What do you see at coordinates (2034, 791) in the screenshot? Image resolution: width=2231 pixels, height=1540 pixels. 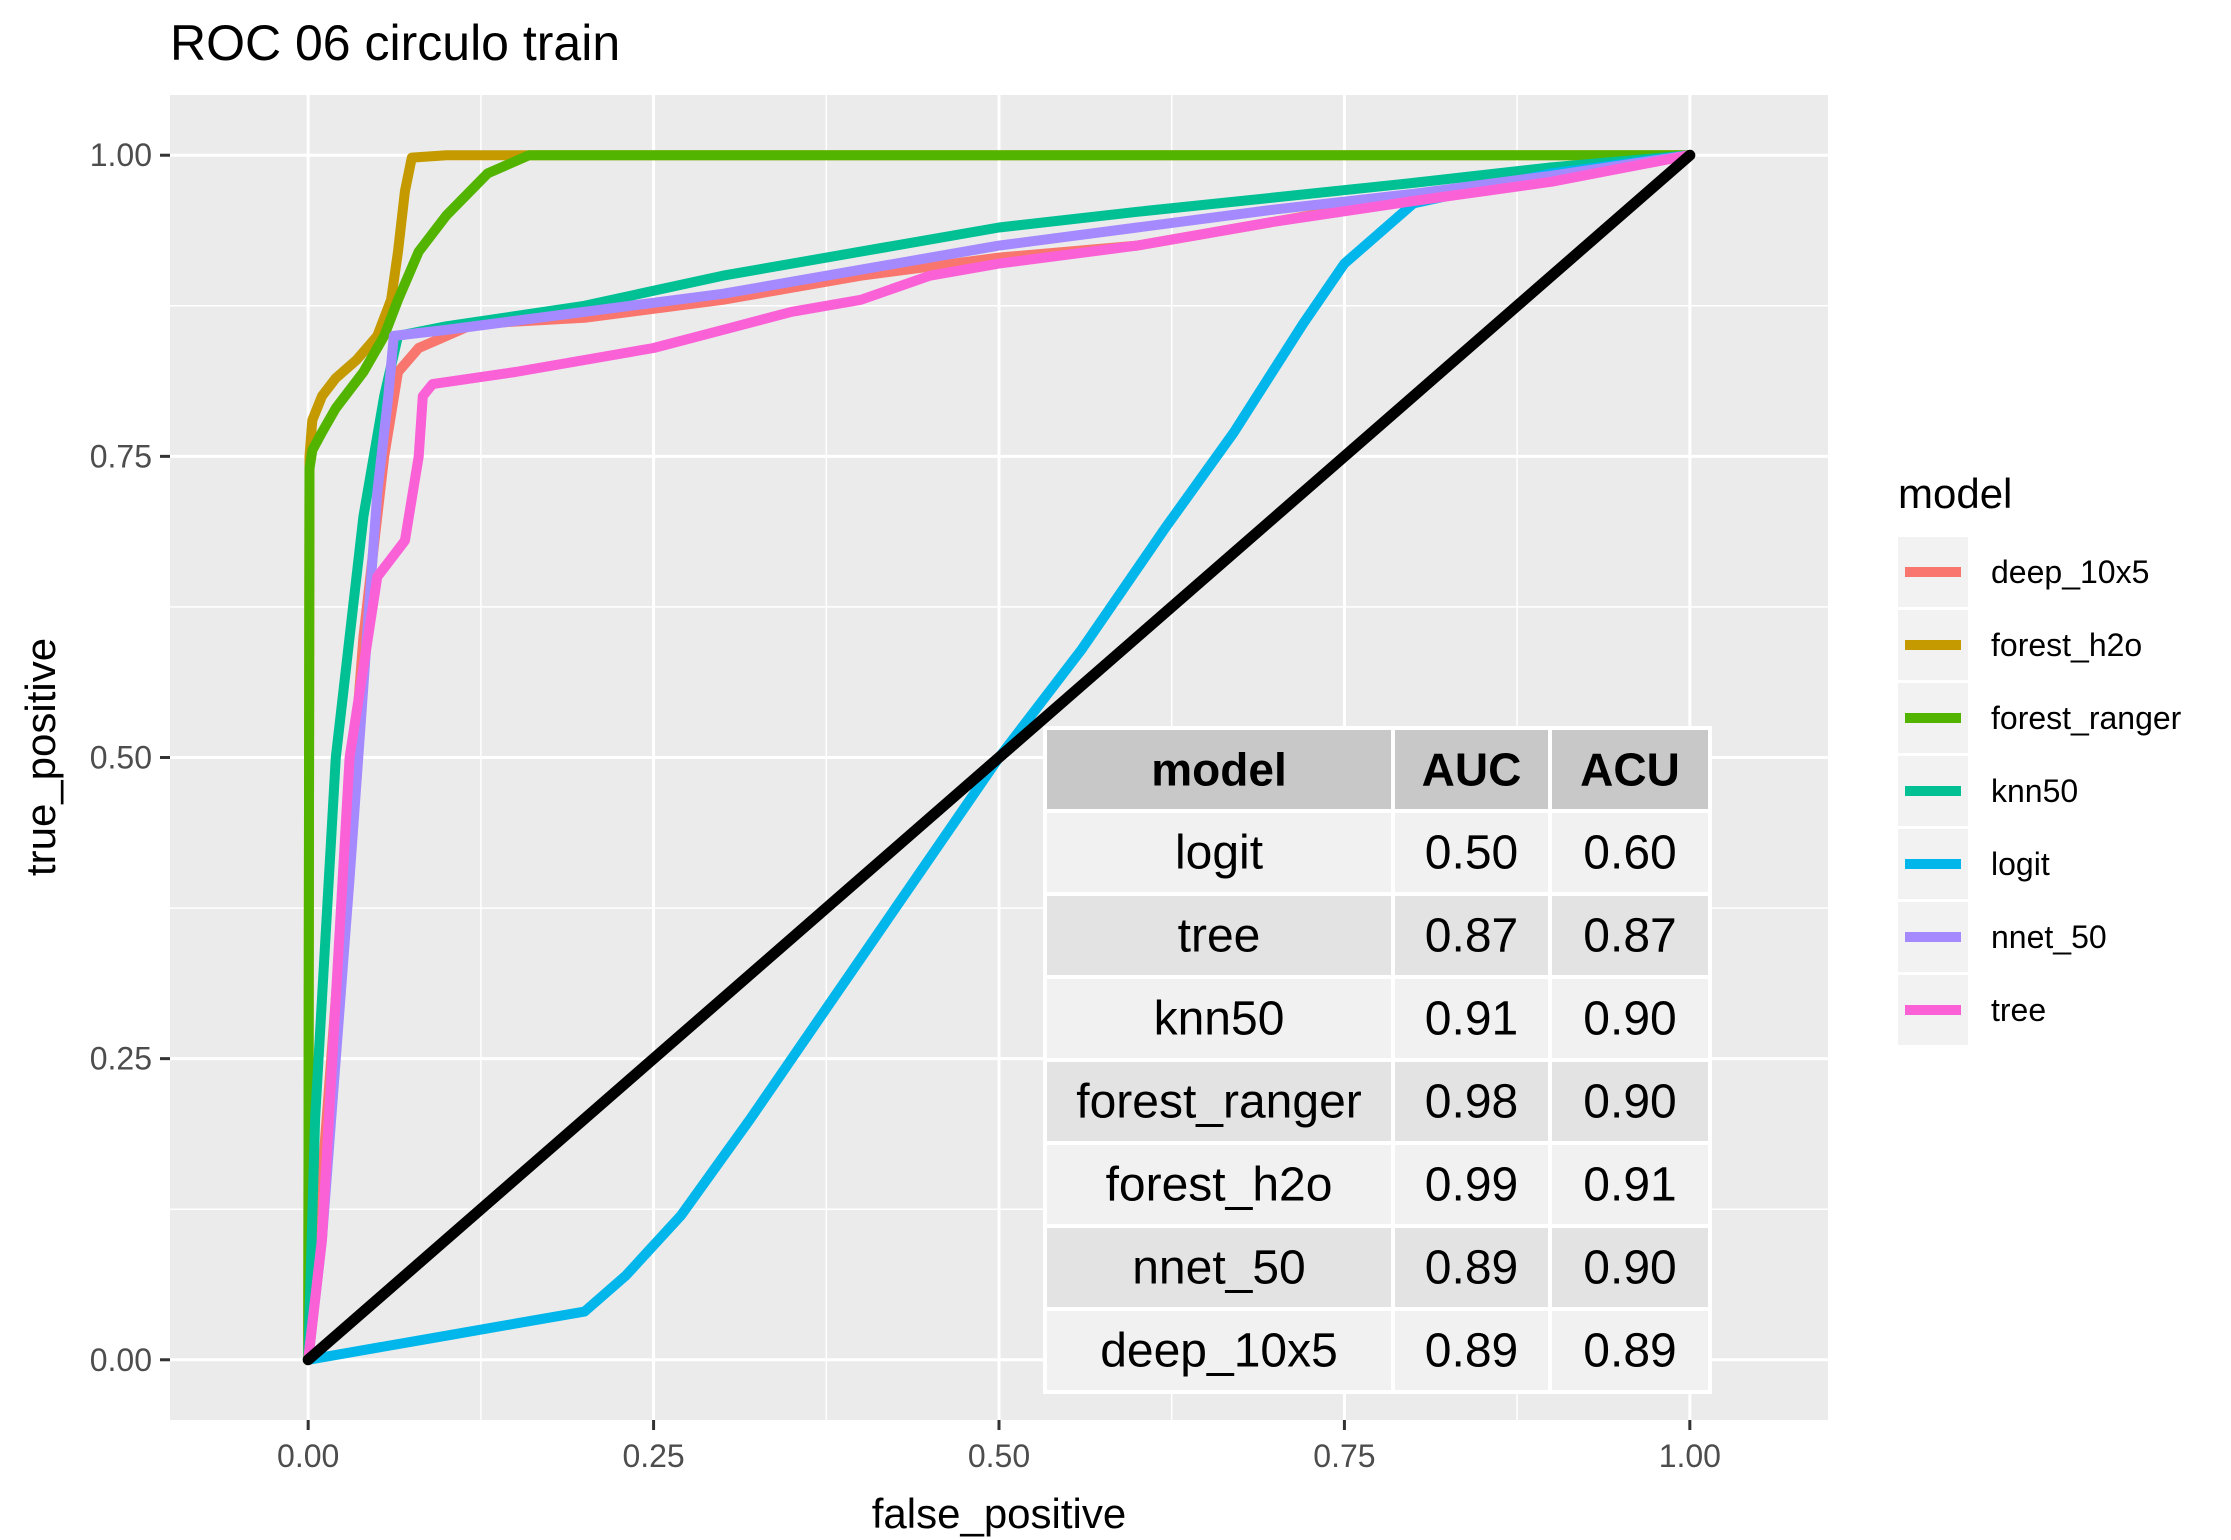 I see `legend-label: knn50` at bounding box center [2034, 791].